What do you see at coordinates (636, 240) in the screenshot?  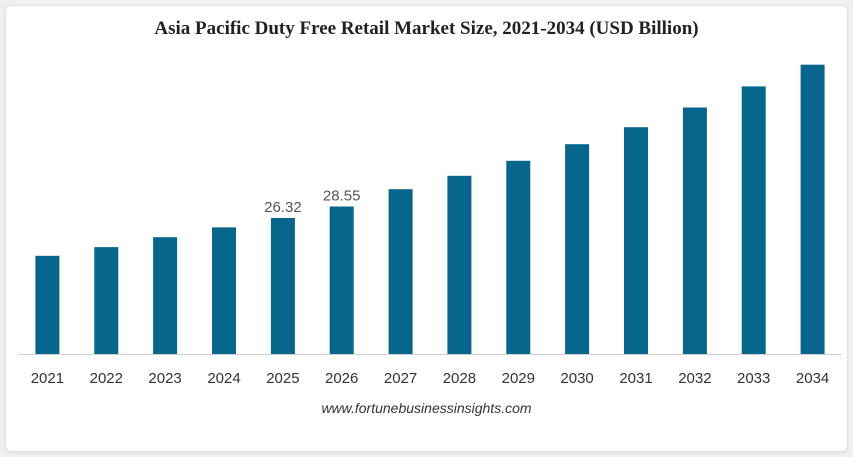 I see `bar-2031` at bounding box center [636, 240].